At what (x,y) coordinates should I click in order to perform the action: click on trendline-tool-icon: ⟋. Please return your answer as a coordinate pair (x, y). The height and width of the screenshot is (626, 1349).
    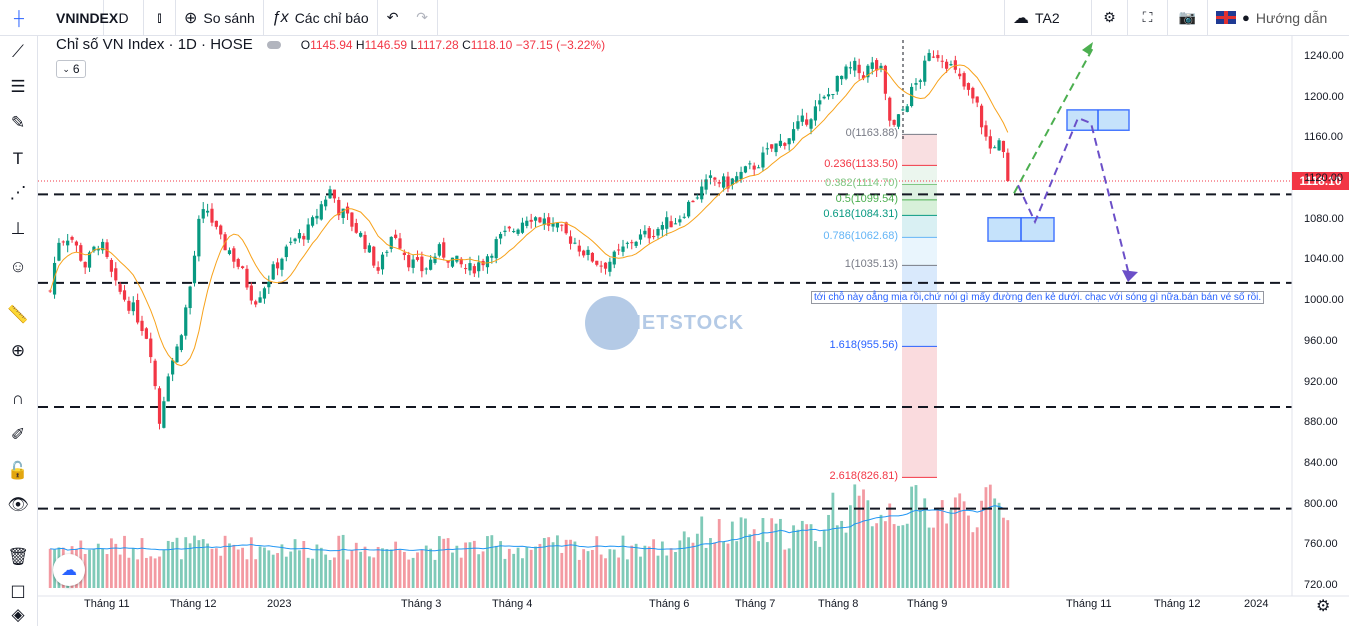
    Looking at the image, I should click on (18, 51).